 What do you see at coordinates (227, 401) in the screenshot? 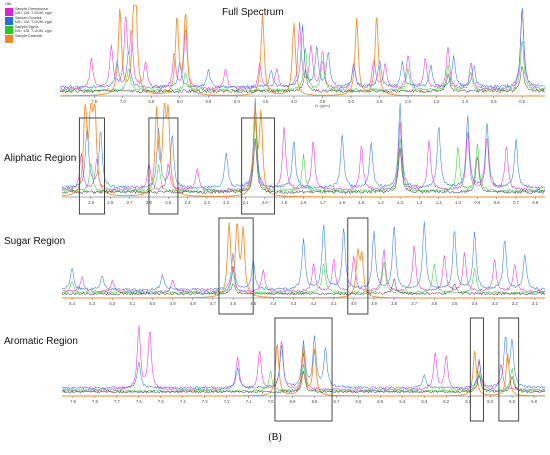
I see `x-tick-label: 7.2` at bounding box center [227, 401].